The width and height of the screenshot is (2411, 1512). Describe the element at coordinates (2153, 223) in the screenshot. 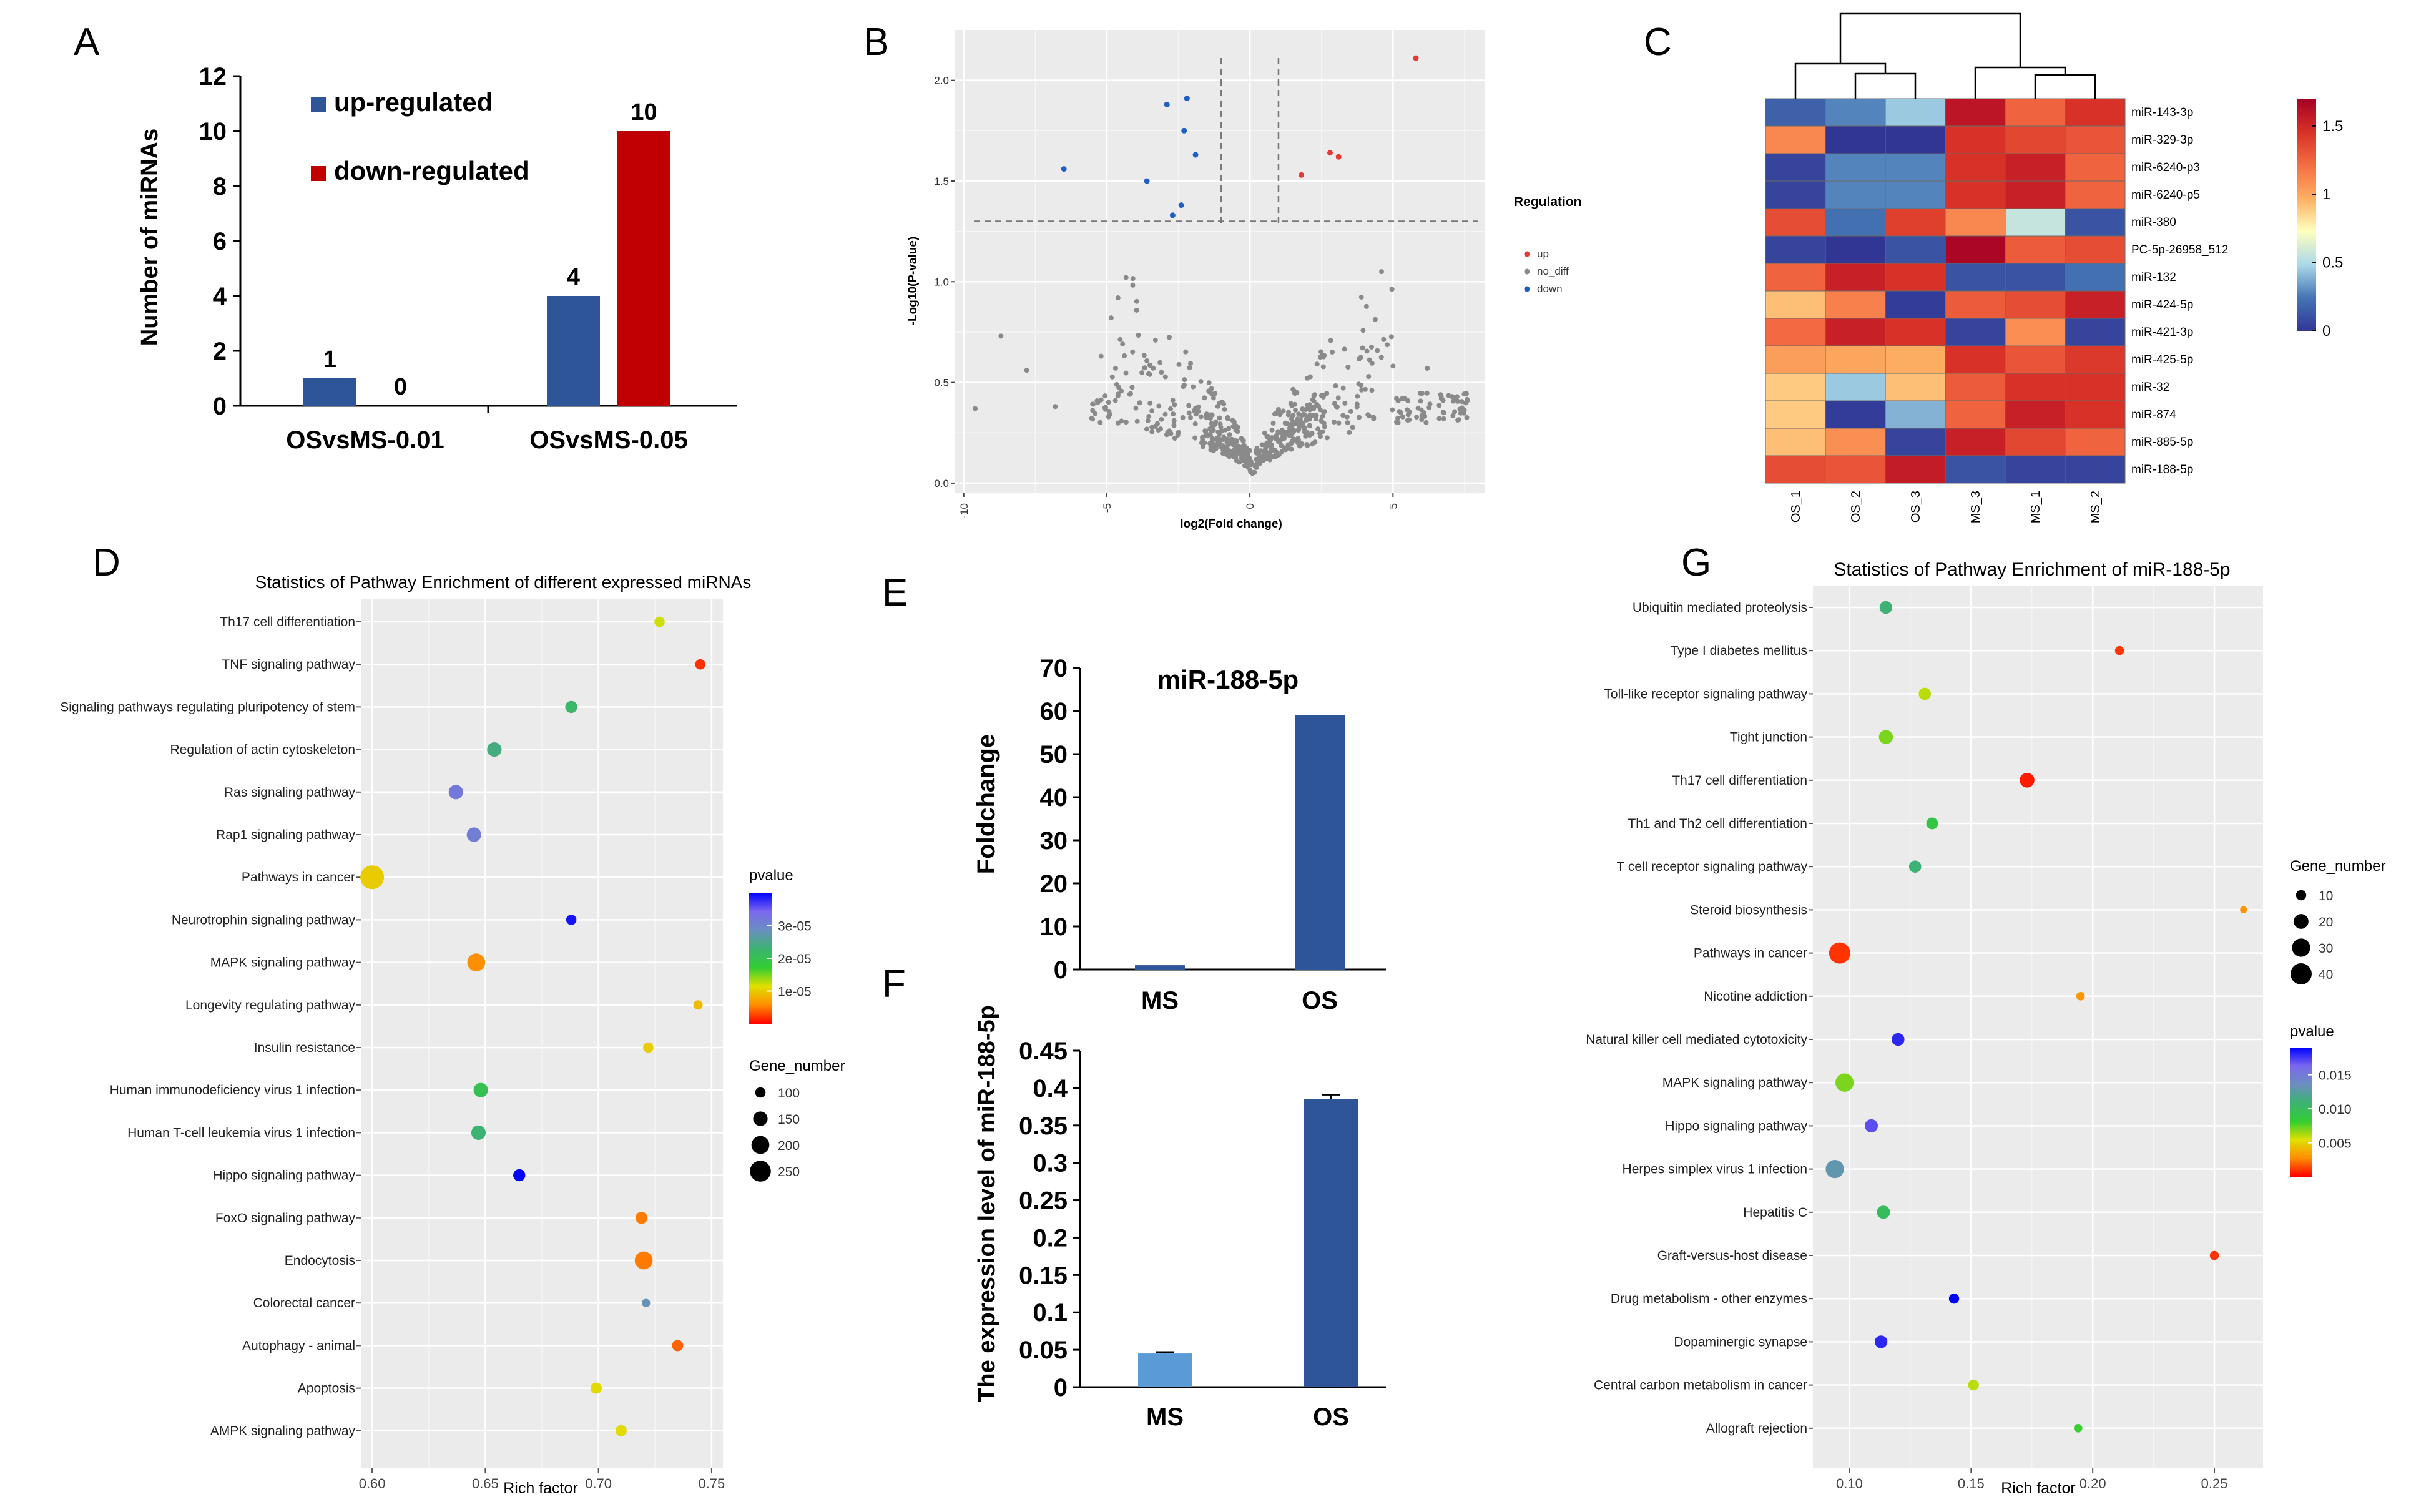

I see `panel-c-row-label: miR-380` at that location.